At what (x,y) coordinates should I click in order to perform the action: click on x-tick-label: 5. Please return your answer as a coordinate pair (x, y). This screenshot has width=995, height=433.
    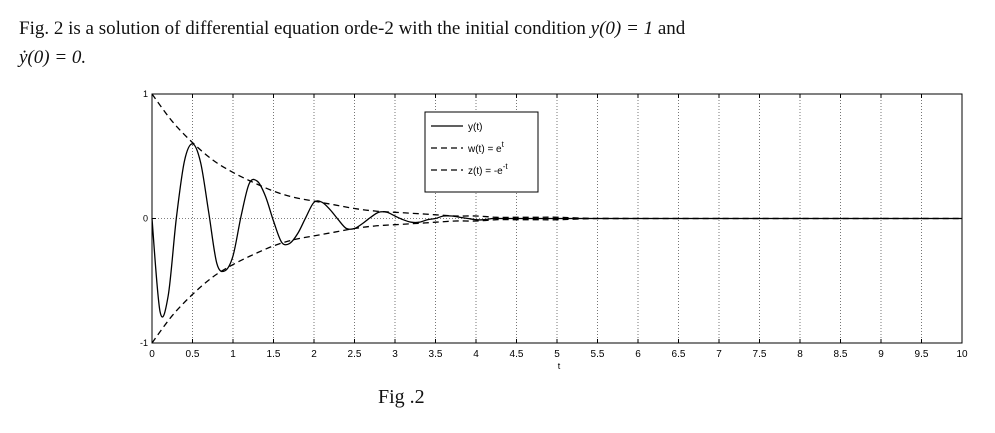
    Looking at the image, I should click on (557, 354).